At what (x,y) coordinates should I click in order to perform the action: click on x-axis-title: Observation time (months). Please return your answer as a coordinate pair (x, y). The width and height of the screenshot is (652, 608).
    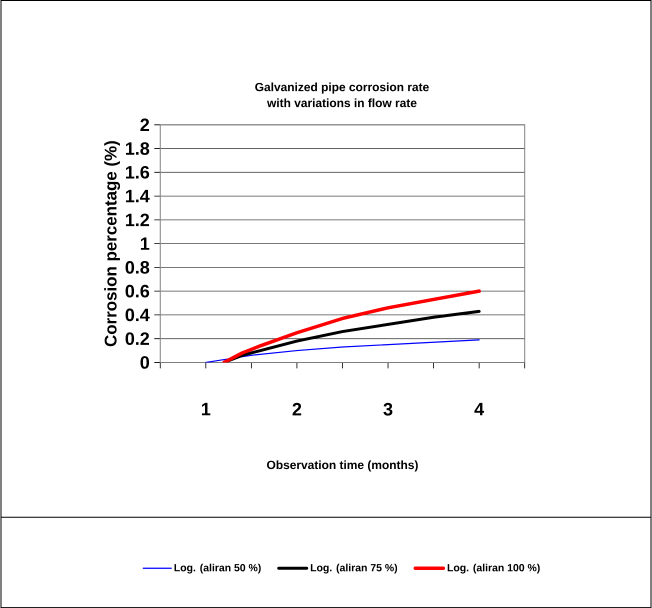
    Looking at the image, I should click on (342, 466).